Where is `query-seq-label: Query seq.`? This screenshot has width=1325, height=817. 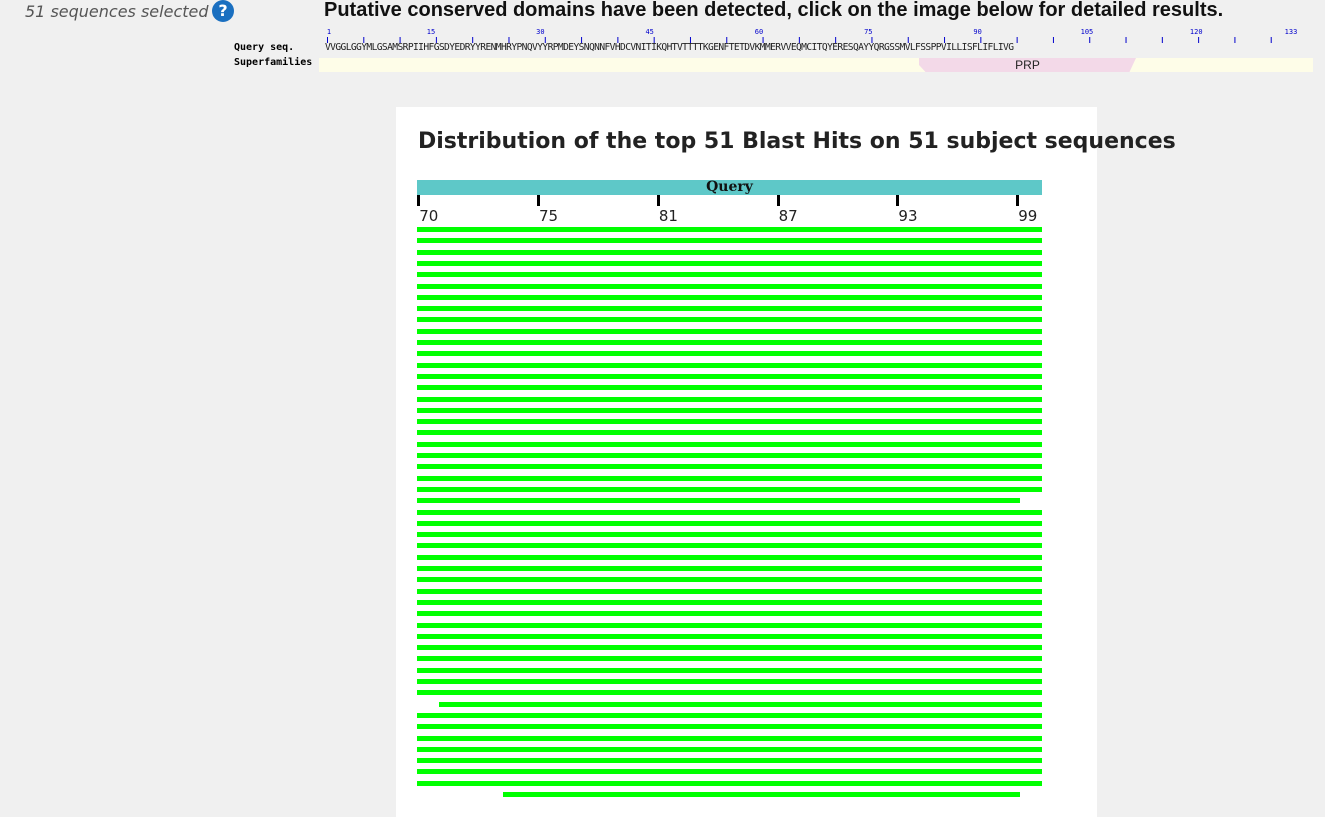 query-seq-label: Query seq. is located at coordinates (264, 47).